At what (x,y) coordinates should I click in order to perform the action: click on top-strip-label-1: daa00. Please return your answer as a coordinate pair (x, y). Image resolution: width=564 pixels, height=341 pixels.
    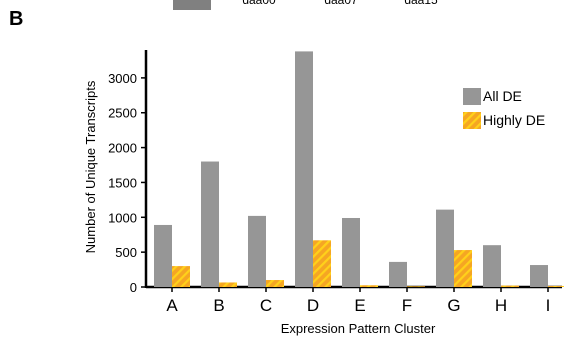
    Looking at the image, I should click on (259, 3).